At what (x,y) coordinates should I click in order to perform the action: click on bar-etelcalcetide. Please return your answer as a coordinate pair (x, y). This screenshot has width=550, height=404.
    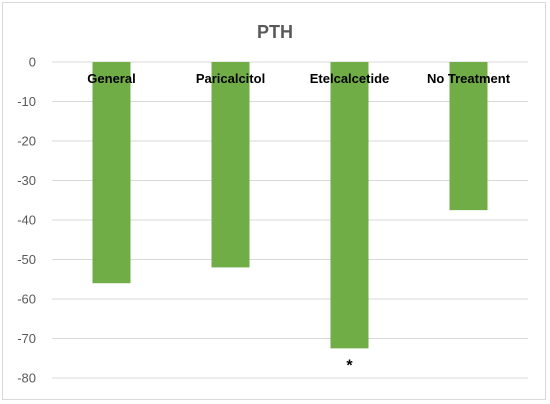
    Looking at the image, I should click on (349, 205).